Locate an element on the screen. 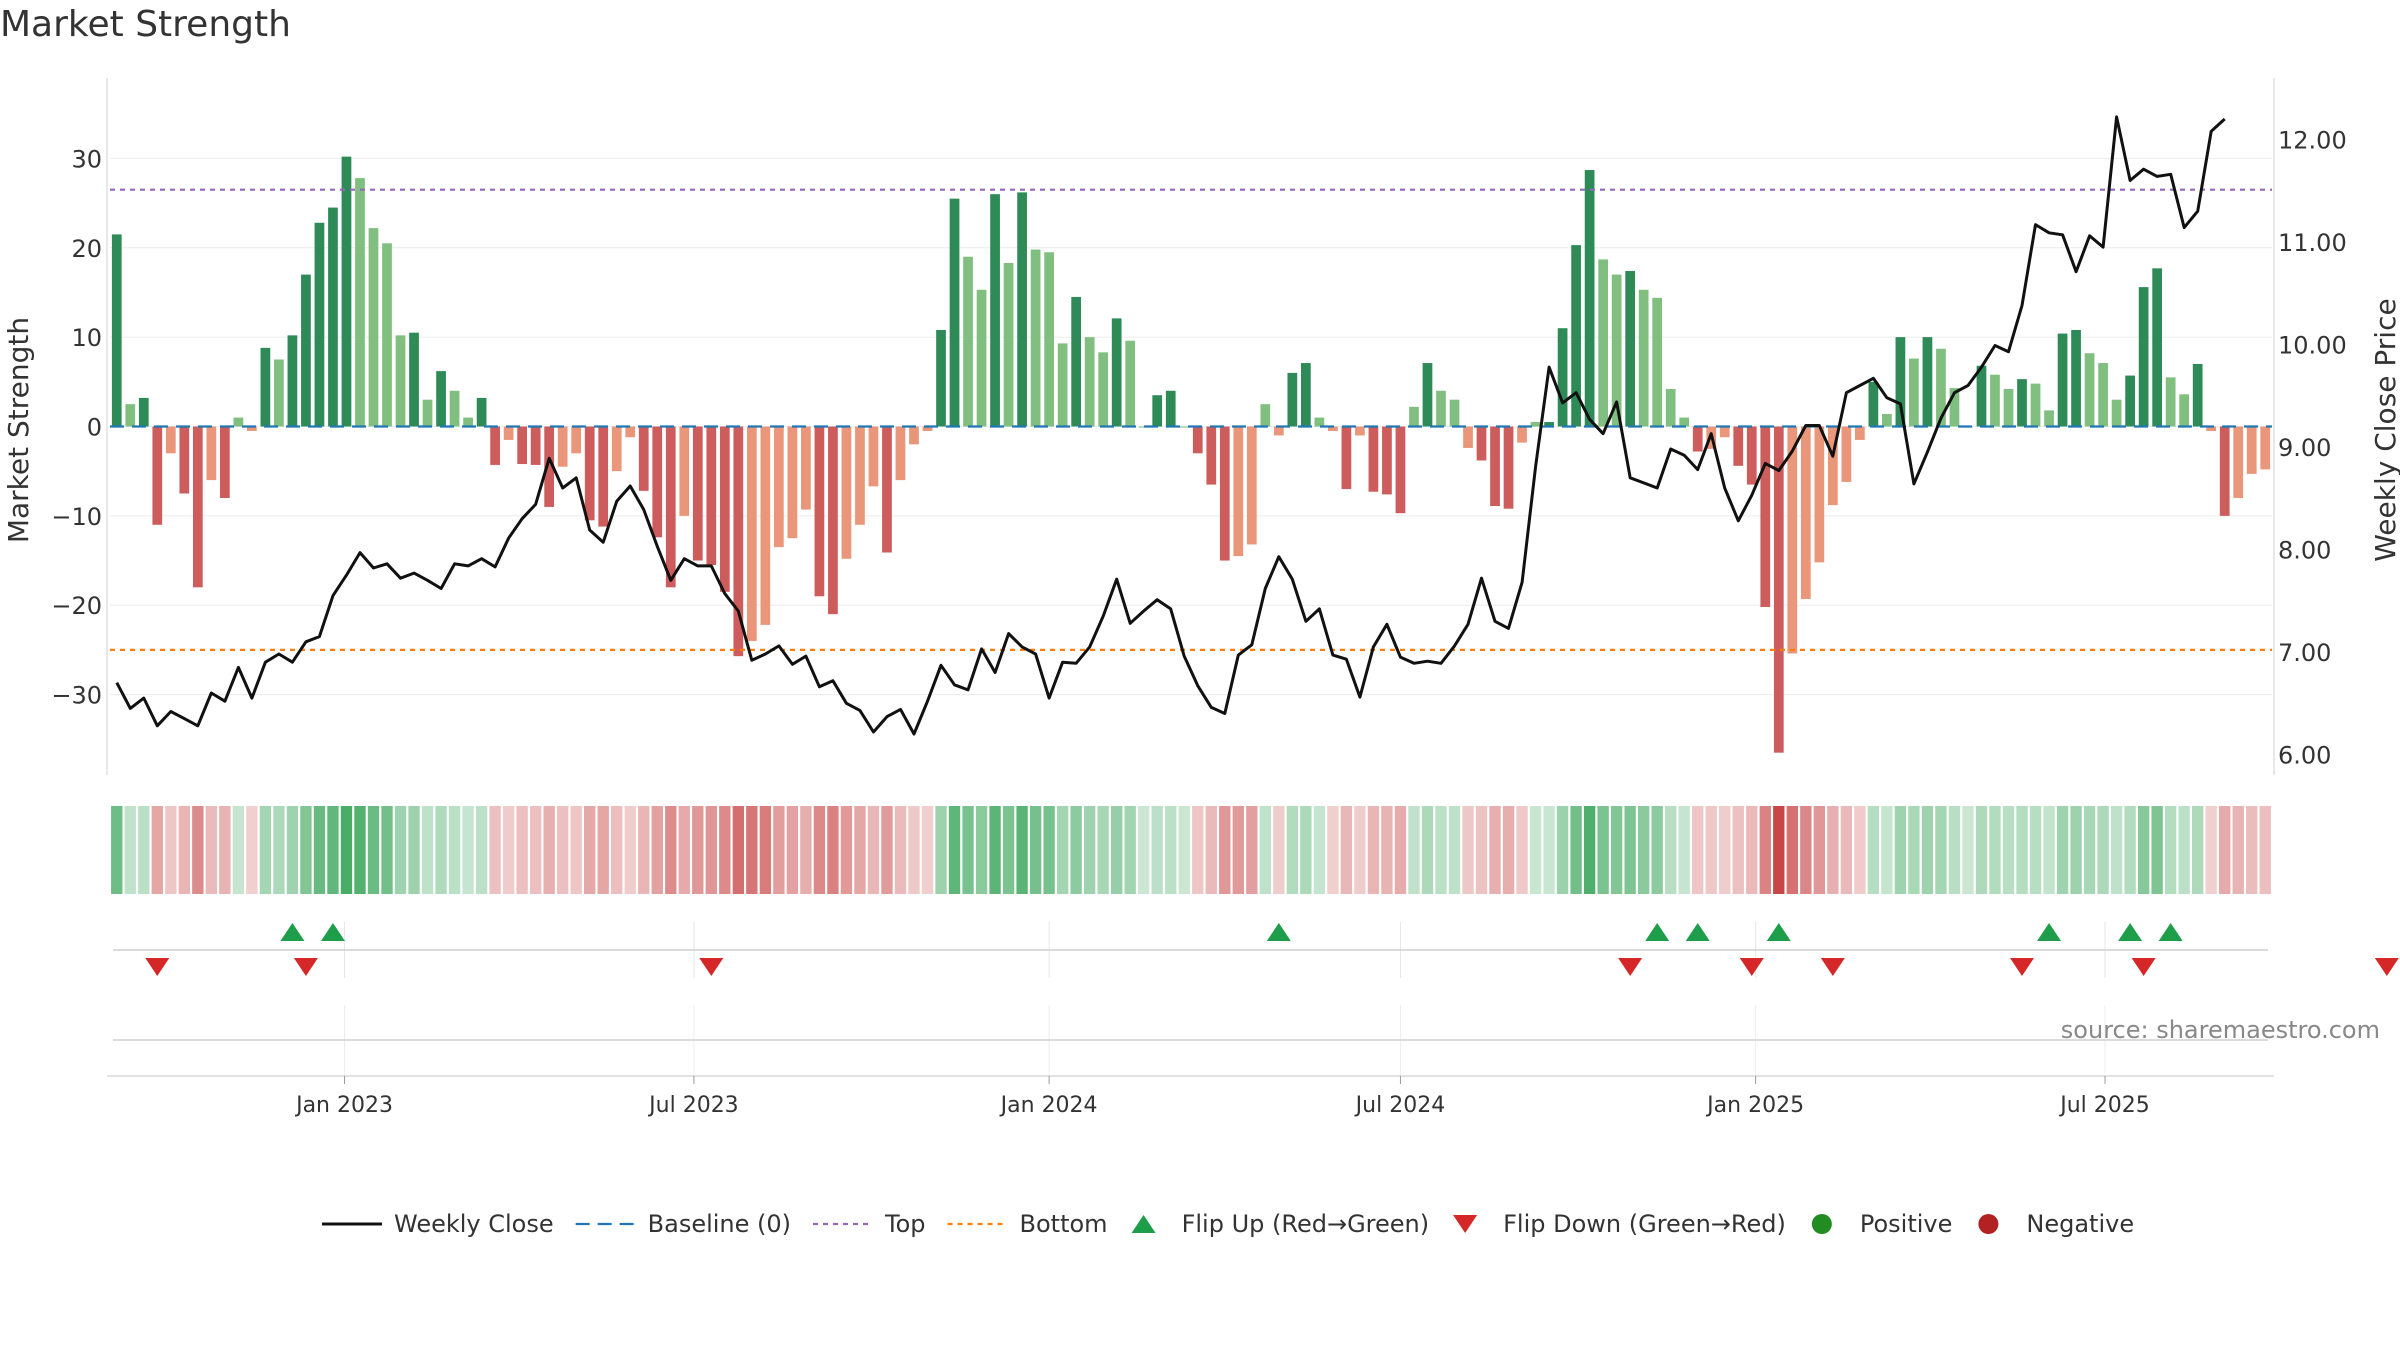  y2-tick-label: 10.00 is located at coordinates (2312, 346).